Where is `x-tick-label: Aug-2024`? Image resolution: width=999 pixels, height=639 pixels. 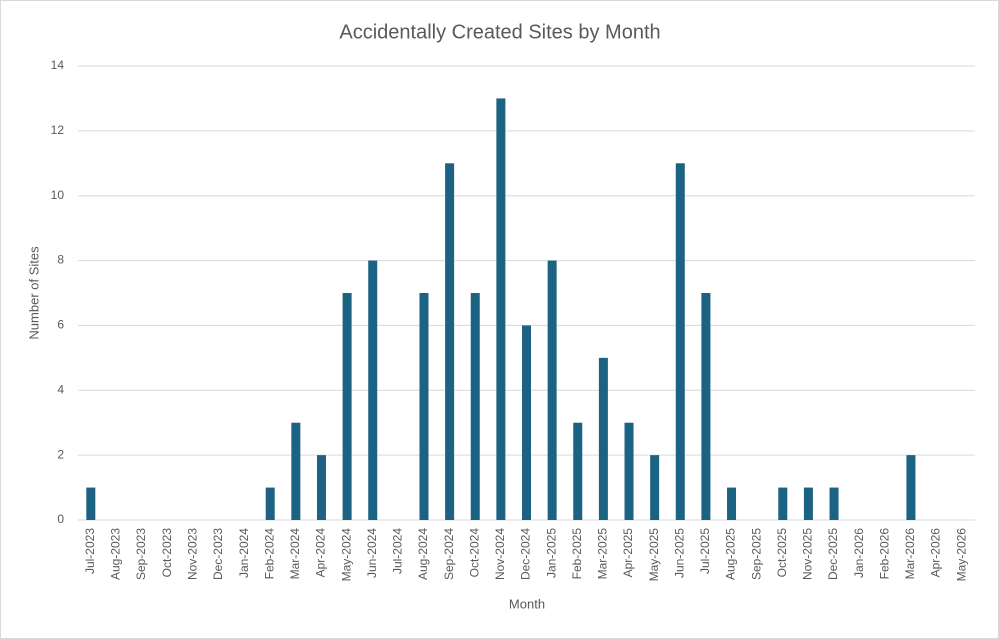
x-tick-label: Aug-2024 is located at coordinates (423, 554).